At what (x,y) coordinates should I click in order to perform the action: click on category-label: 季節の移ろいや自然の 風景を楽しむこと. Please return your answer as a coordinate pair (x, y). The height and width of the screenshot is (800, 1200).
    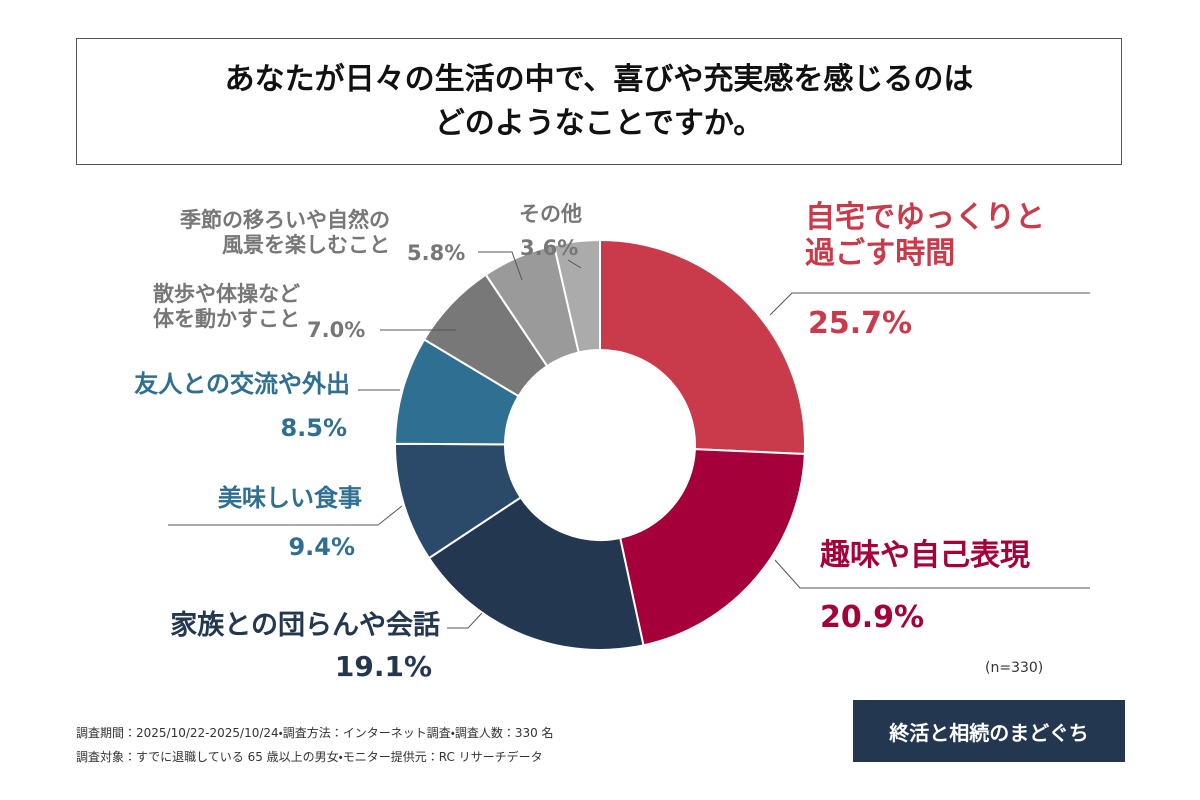
    Looking at the image, I should click on (285, 233).